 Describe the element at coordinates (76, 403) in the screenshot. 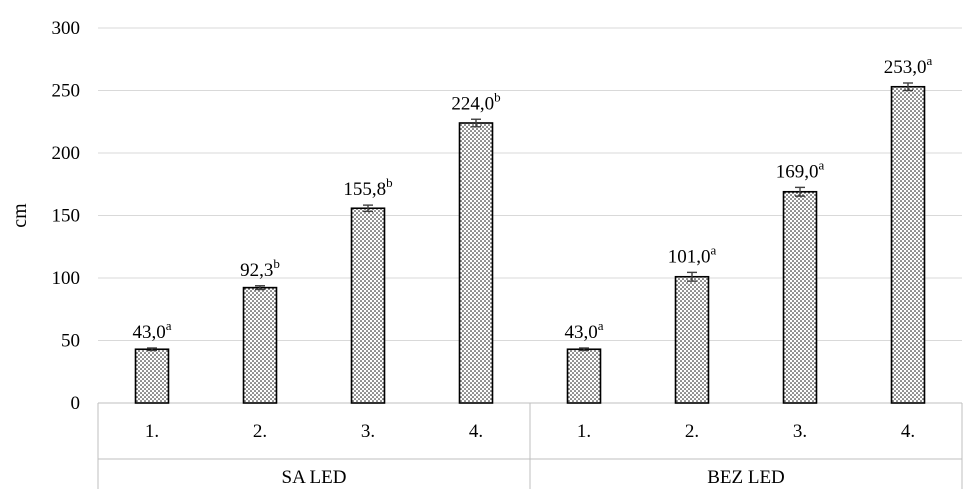

I see `y-tick-label: 0` at that location.